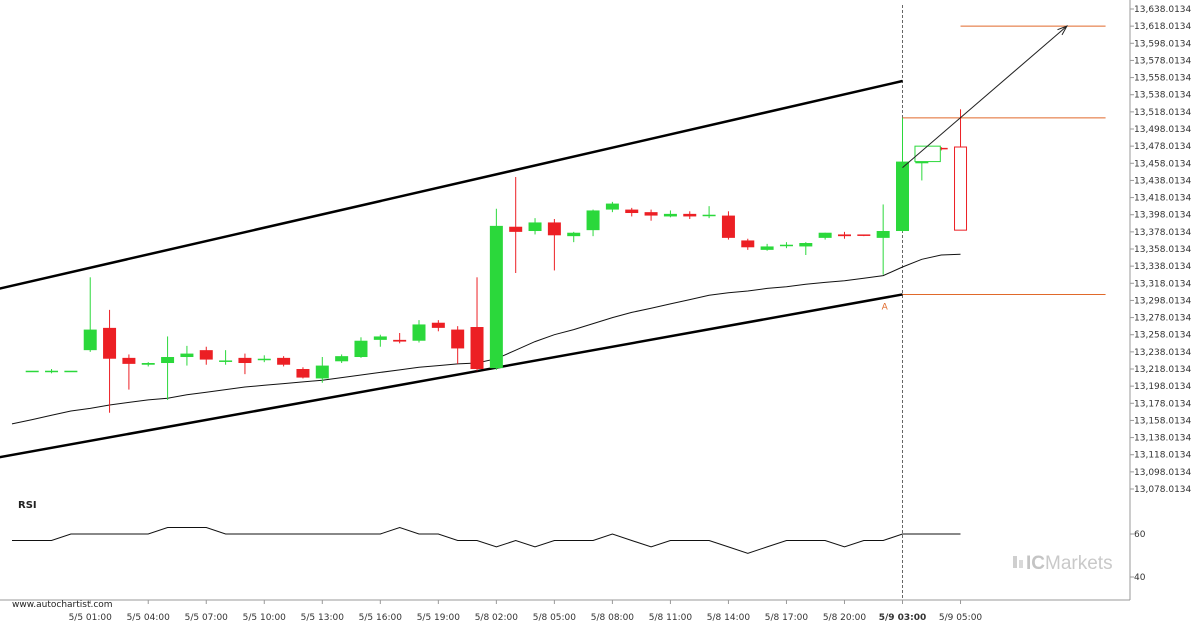 This screenshot has height=630, width=1200. What do you see at coordinates (903, 618) in the screenshot?
I see `time-tick-label: 5/9 03:00` at bounding box center [903, 618].